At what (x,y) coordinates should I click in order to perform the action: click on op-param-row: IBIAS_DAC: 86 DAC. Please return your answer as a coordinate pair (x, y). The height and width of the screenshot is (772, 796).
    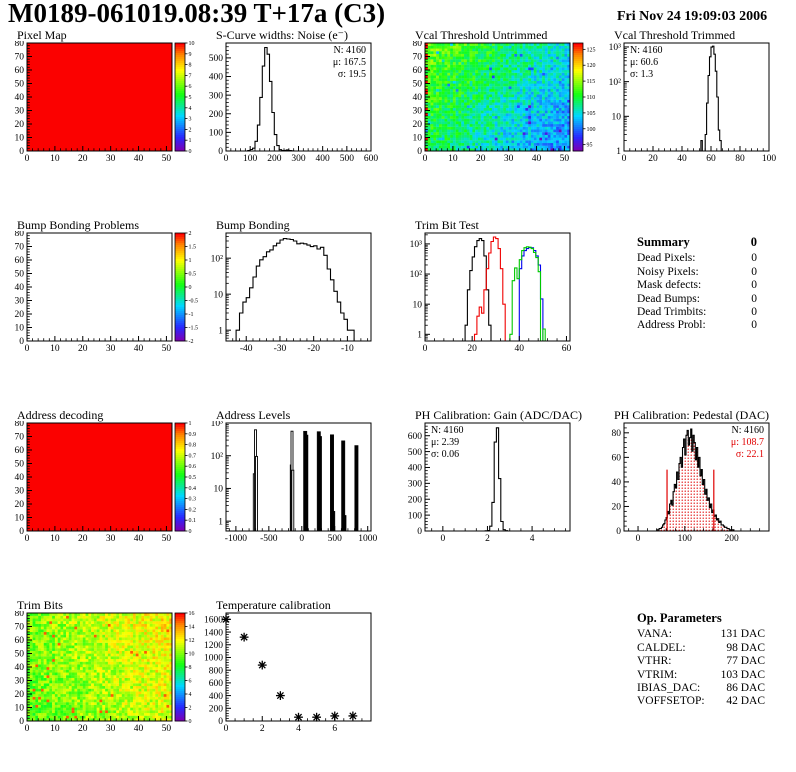
    Looking at the image, I should click on (701, 688).